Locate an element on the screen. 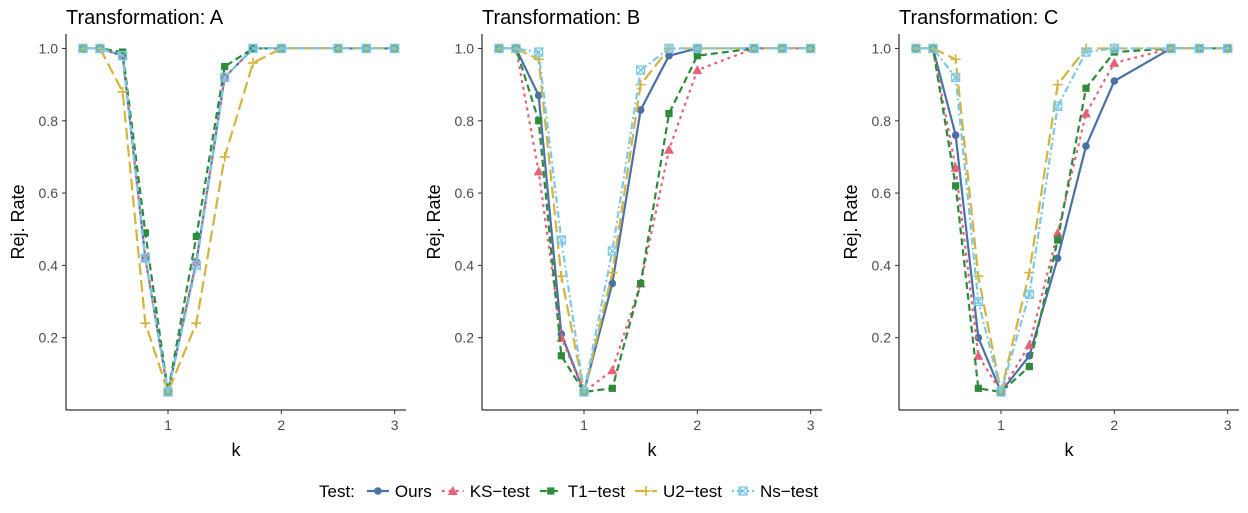 The image size is (1248, 513). legend-item-u2-test: U2−test is located at coordinates (678, 491).